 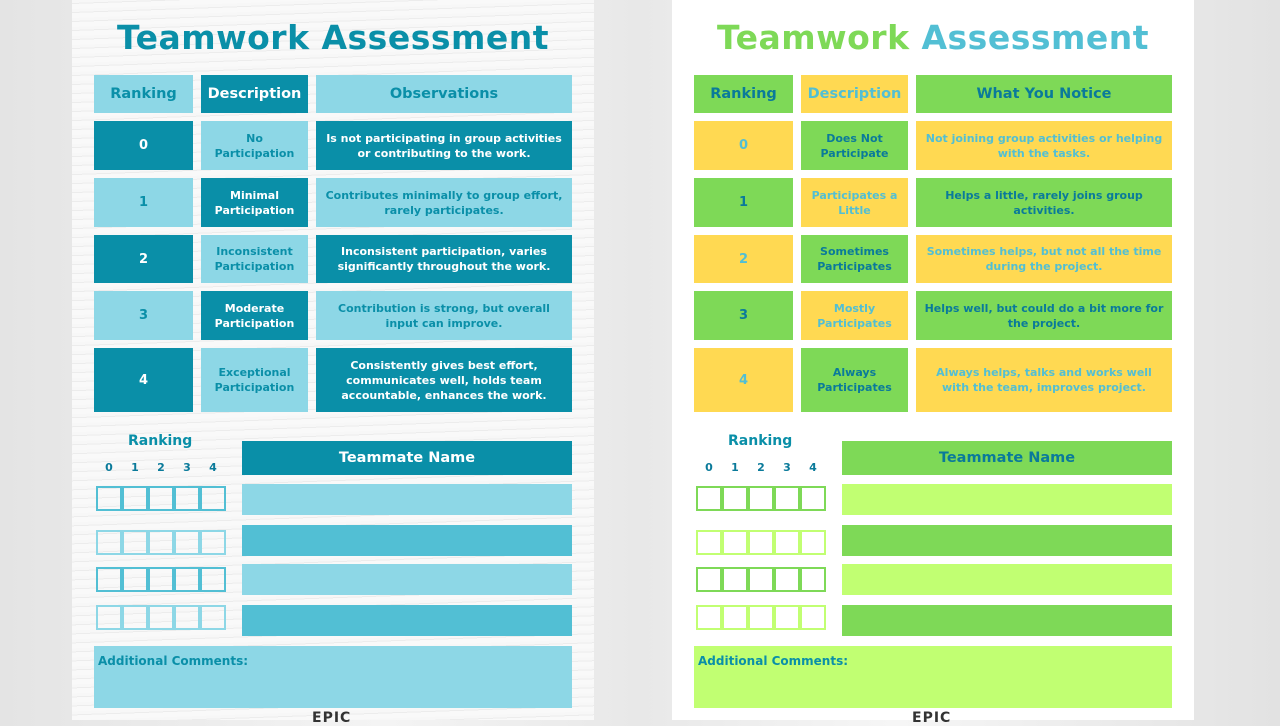 What do you see at coordinates (854, 259) in the screenshot?
I see `description-cell: Sometimes Participates` at bounding box center [854, 259].